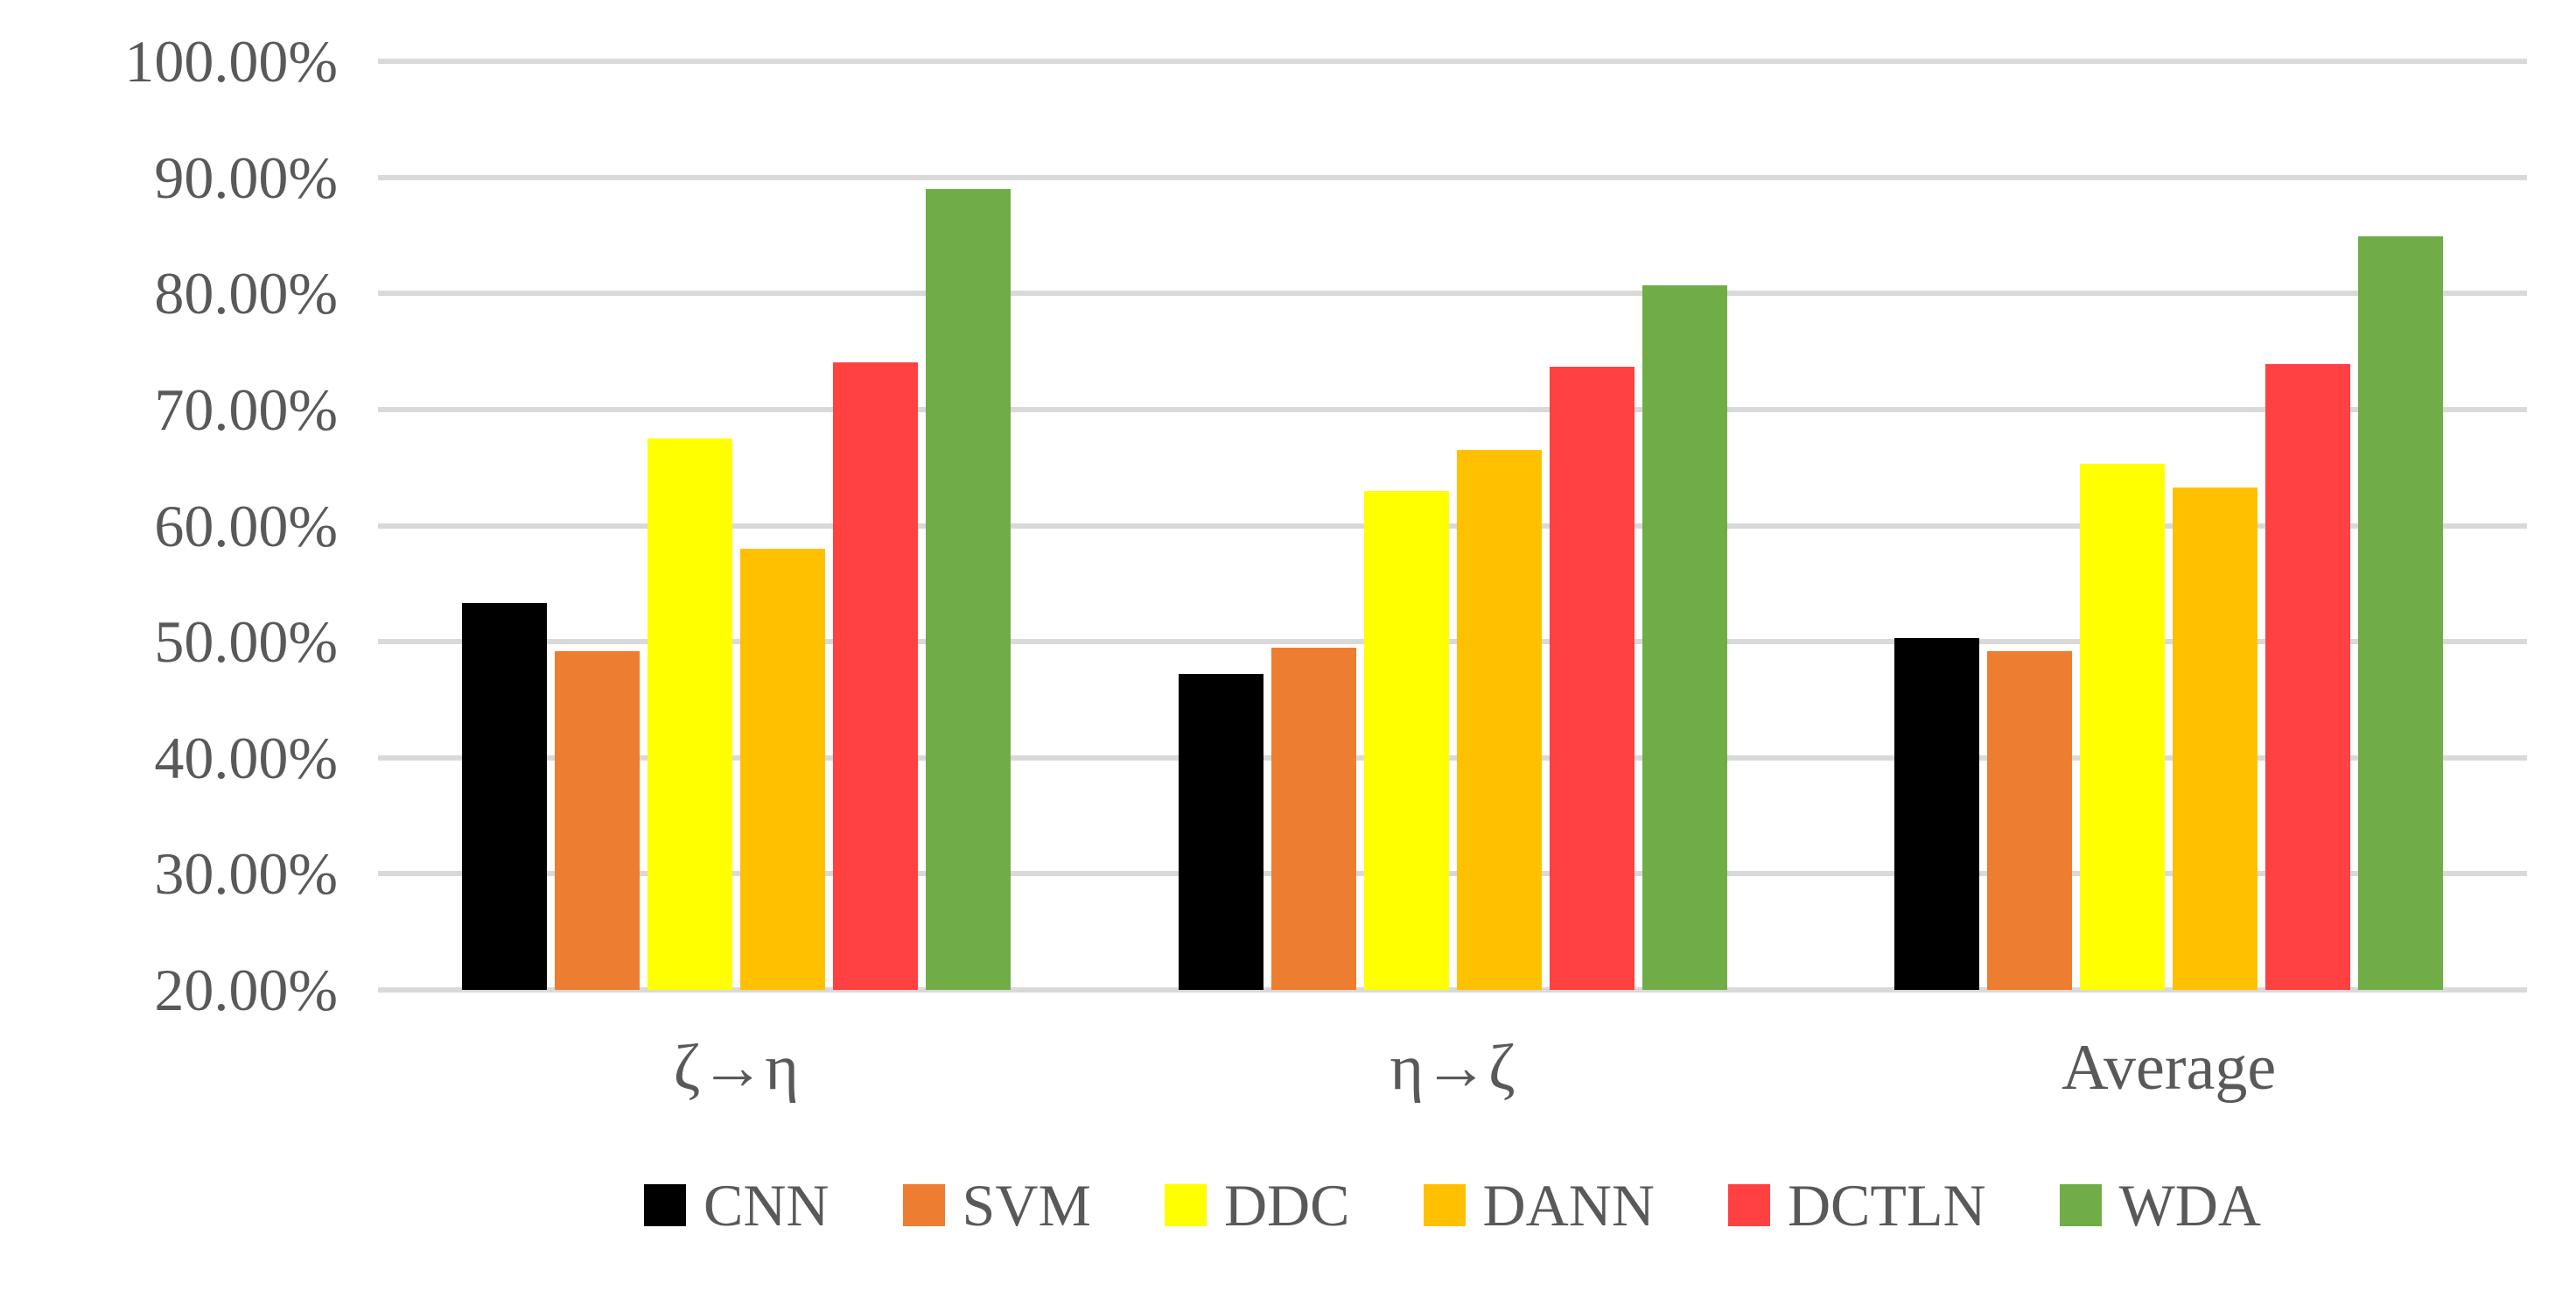  What do you see at coordinates (246, 293) in the screenshot?
I see `y-tick-label: 80.00%` at bounding box center [246, 293].